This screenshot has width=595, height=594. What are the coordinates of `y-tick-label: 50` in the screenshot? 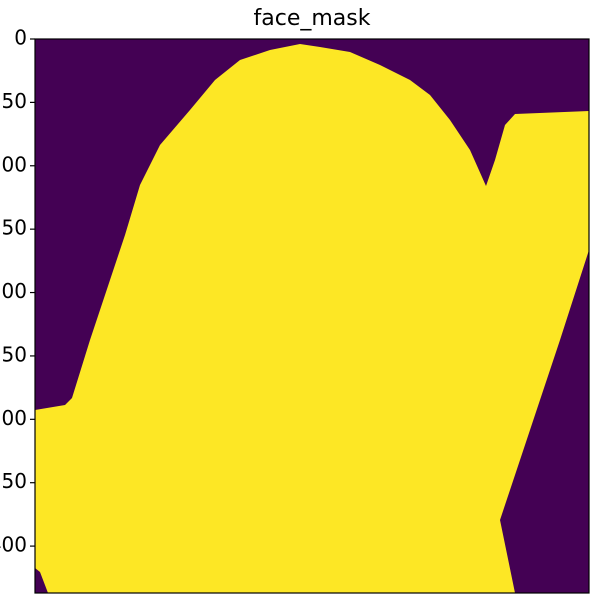 It's located at (14, 101).